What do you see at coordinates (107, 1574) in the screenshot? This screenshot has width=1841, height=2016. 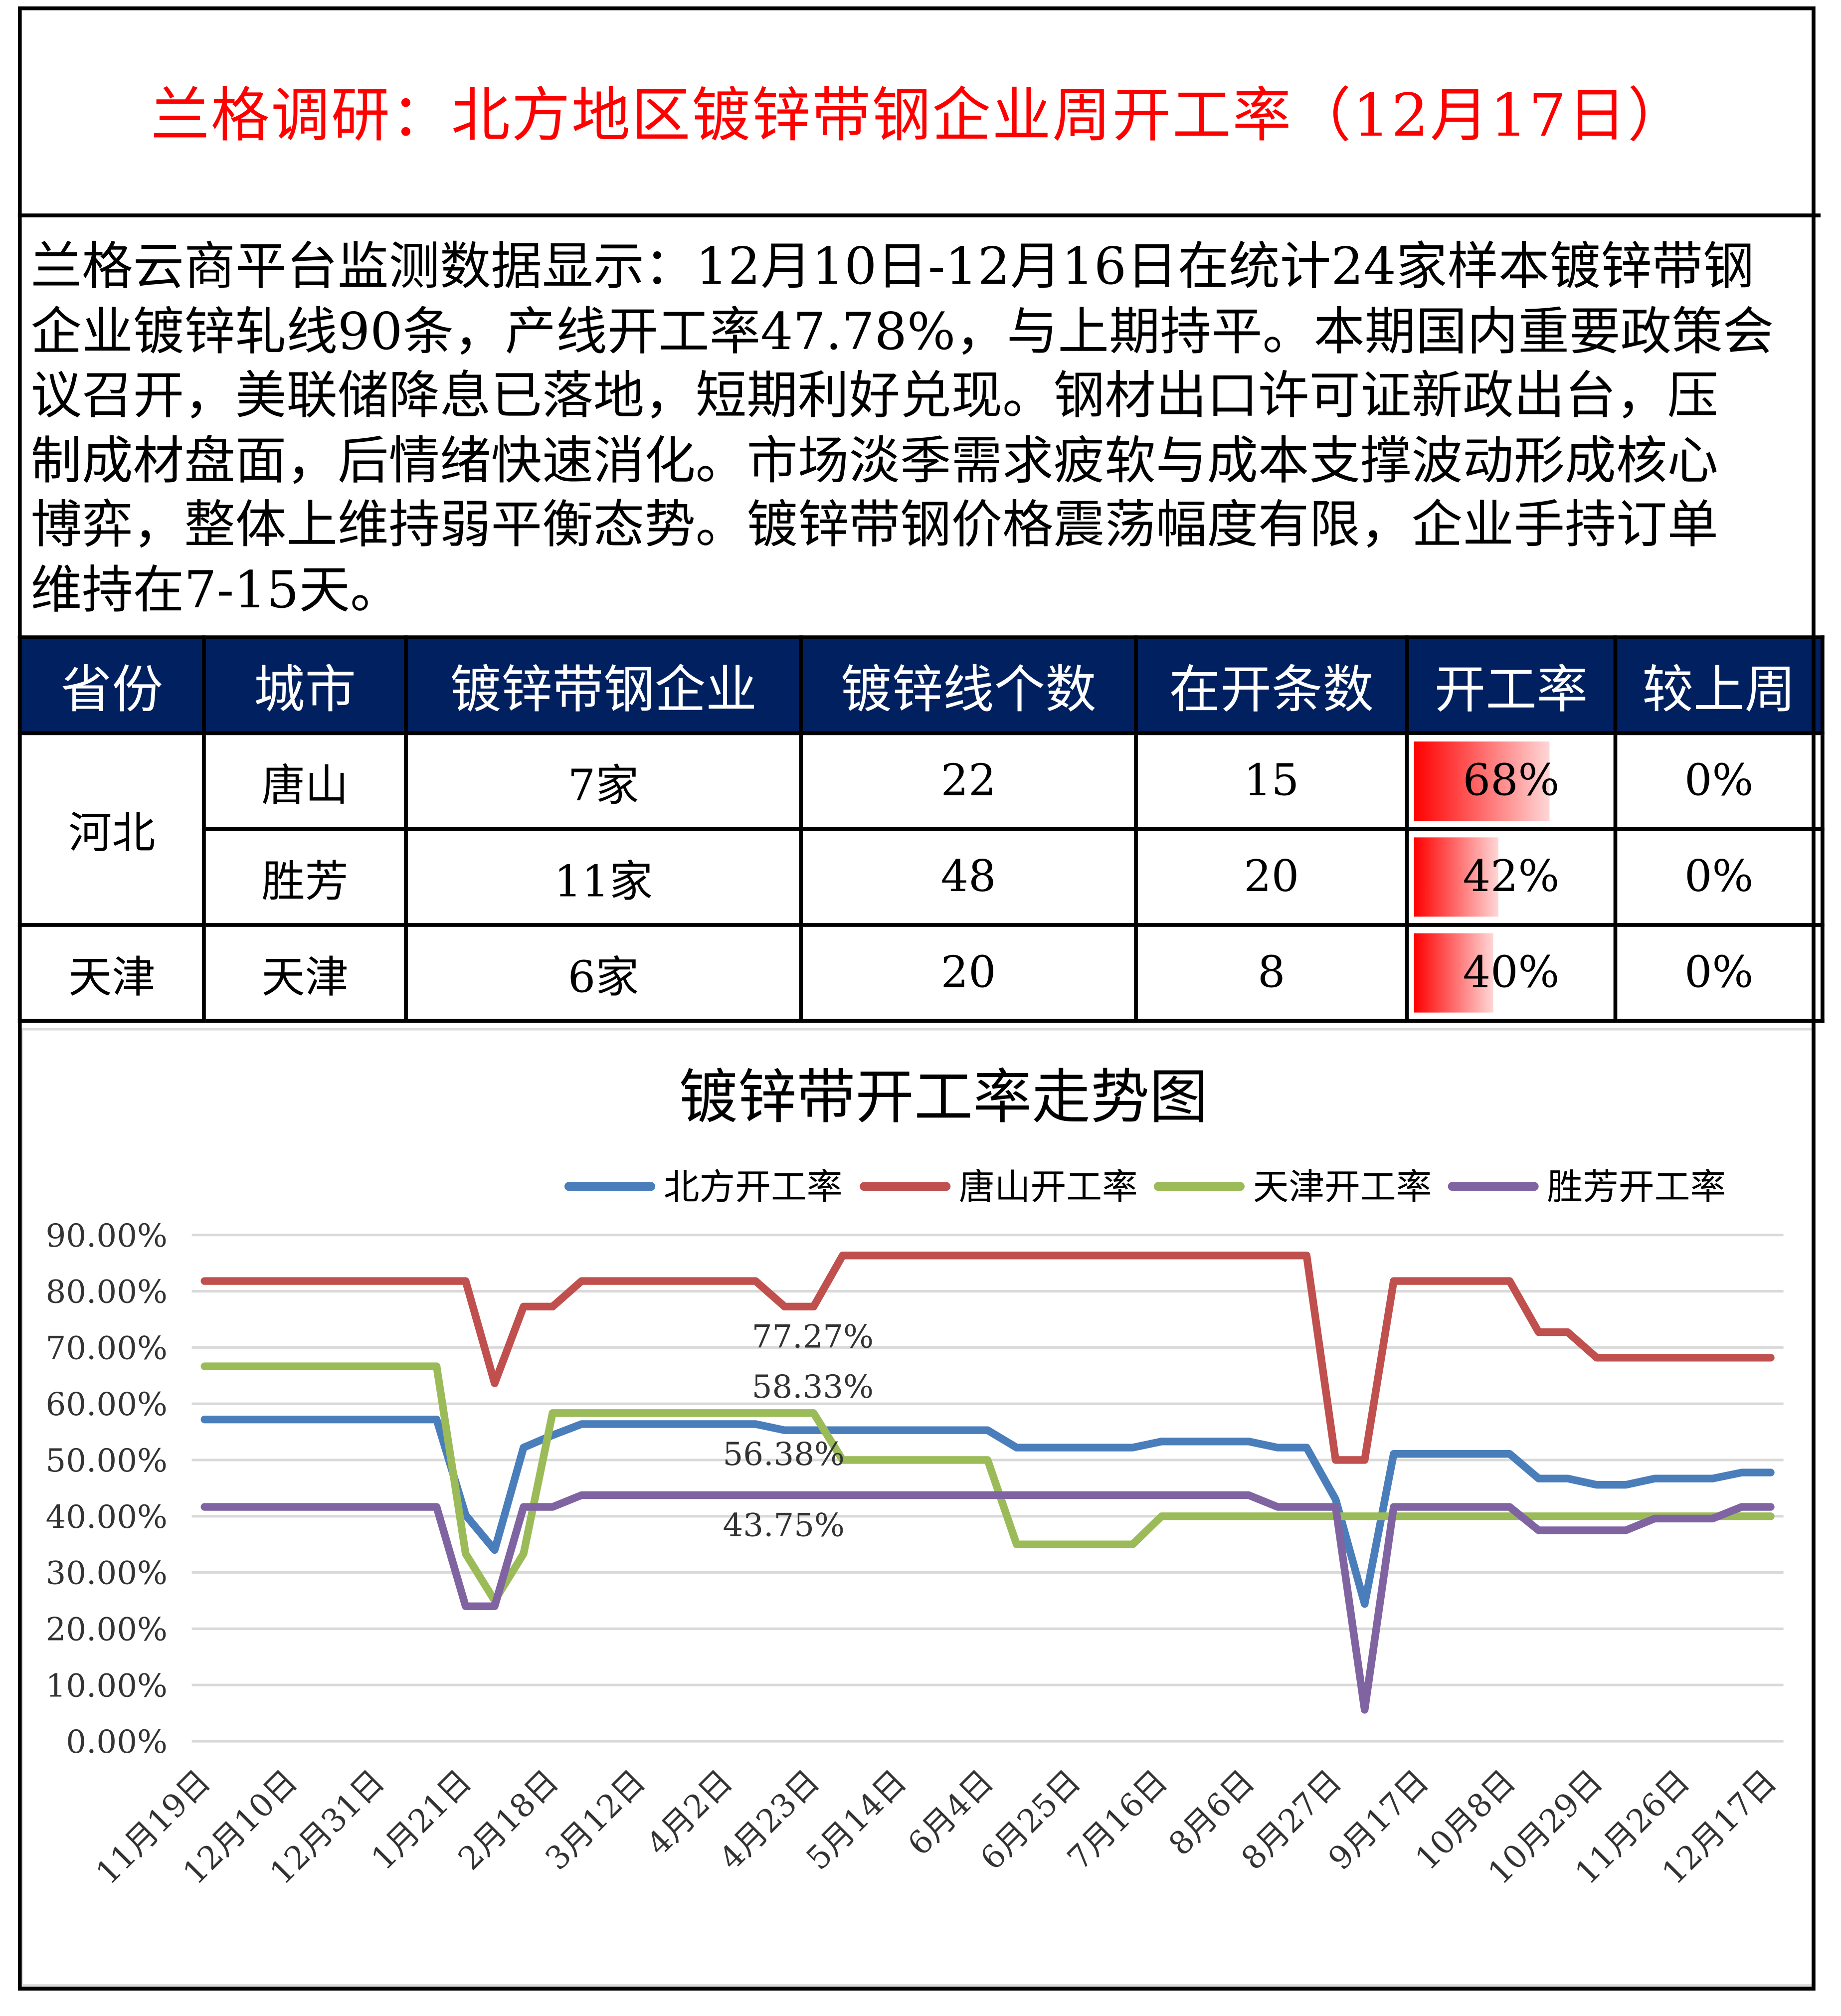 I see `y-tick-label: 30.00%` at bounding box center [107, 1574].